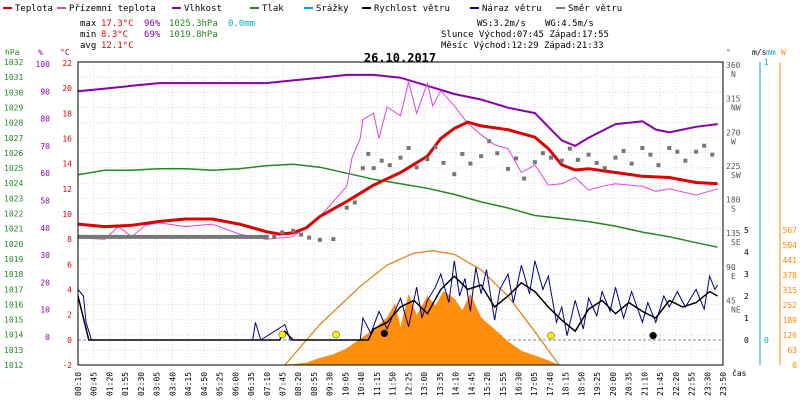 This screenshot has height=400, width=800. I want to click on axis-tick-x: 10:40, so click(361, 384).